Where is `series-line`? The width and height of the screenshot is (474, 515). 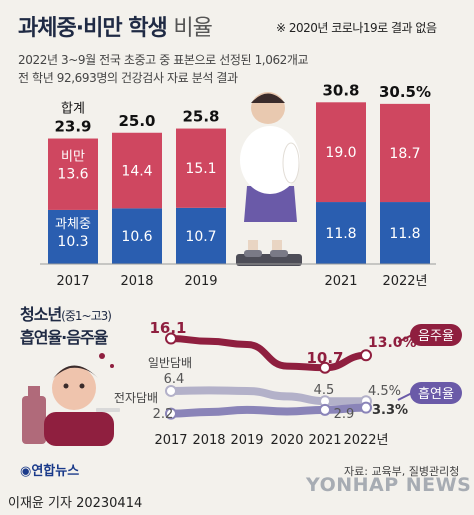 series-line is located at coordinates (268, 396).